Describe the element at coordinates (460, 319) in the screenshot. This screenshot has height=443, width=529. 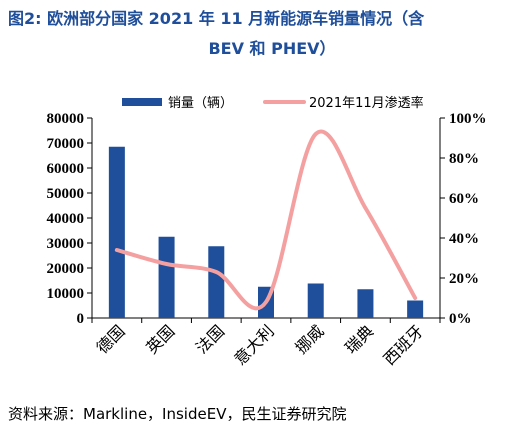
I see `right-axis-tick-label: 0%` at that location.